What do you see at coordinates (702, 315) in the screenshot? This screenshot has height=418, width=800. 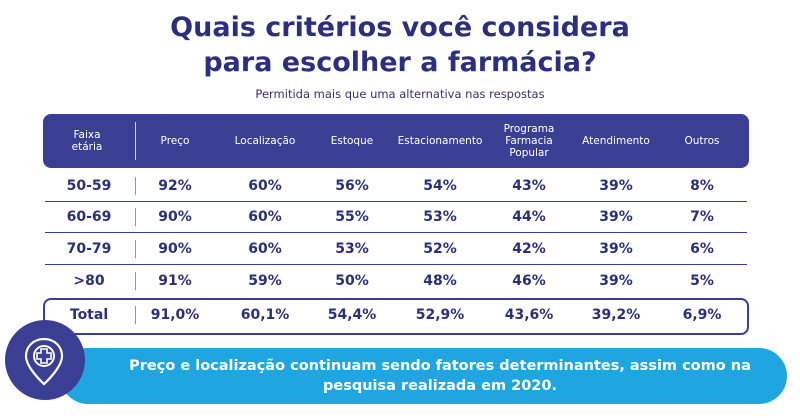 I see `table-cell: 6,9%` at bounding box center [702, 315].